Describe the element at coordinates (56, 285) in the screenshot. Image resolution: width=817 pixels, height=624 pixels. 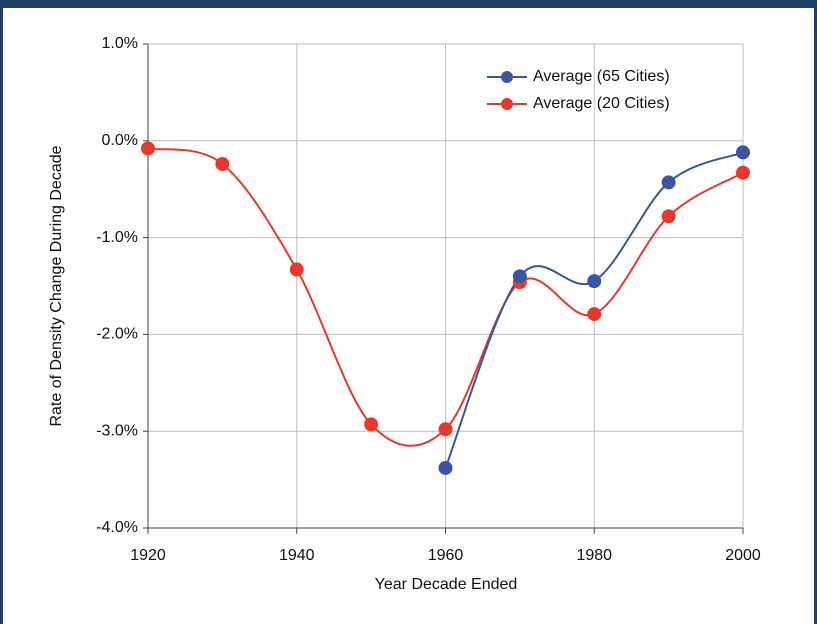
I see `y-axis-title: Rate of Density Change During Decade` at that location.